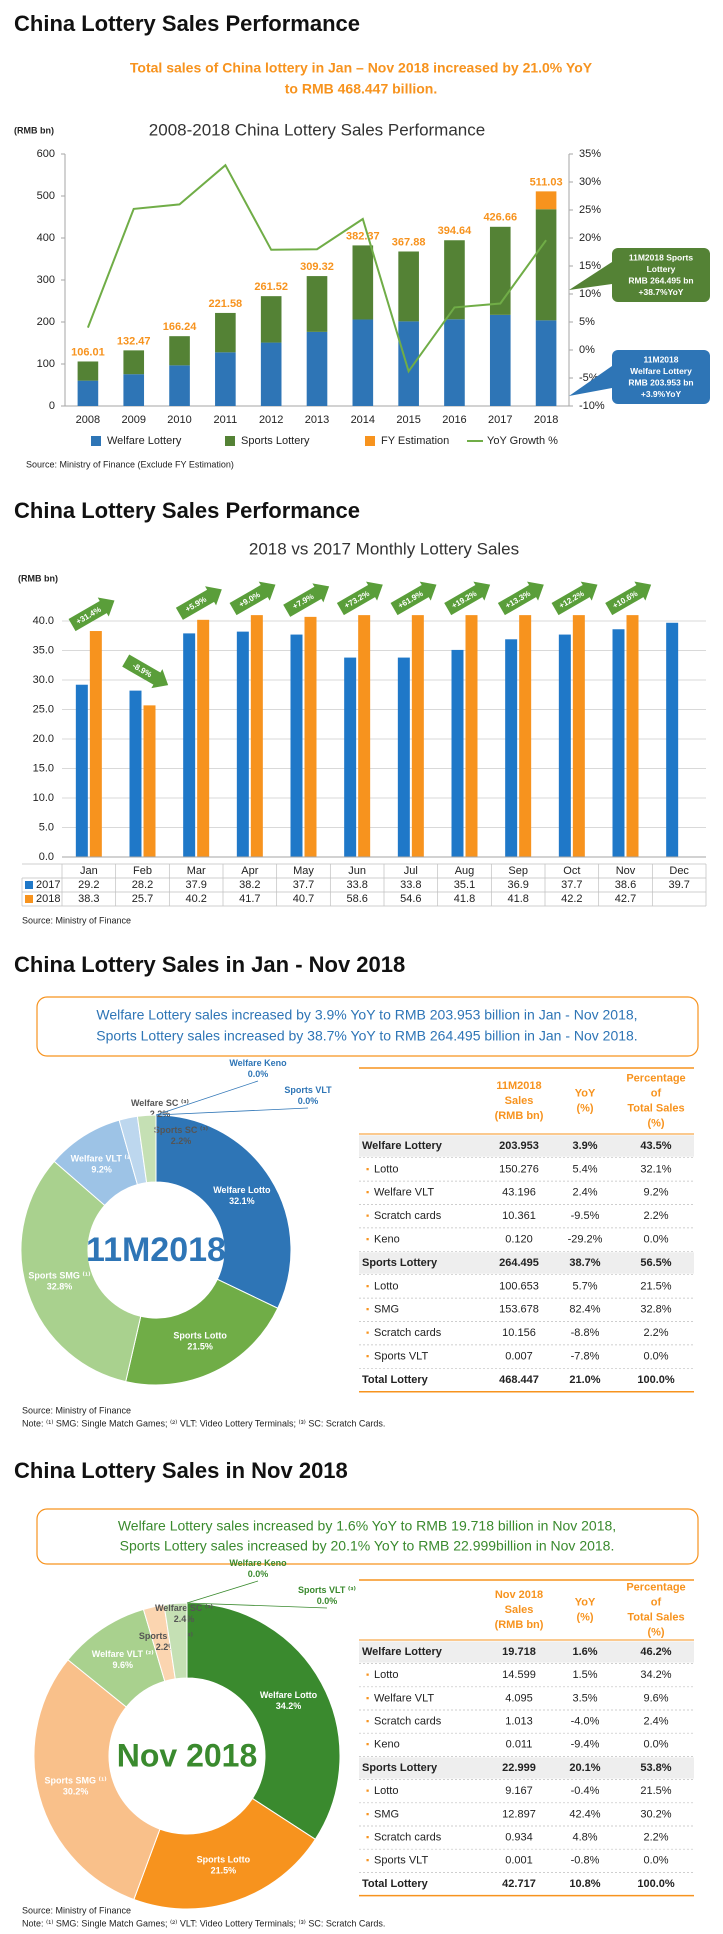 The height and width of the screenshot is (1934, 723). I want to click on y-tick-label: 100, so click(46, 364).